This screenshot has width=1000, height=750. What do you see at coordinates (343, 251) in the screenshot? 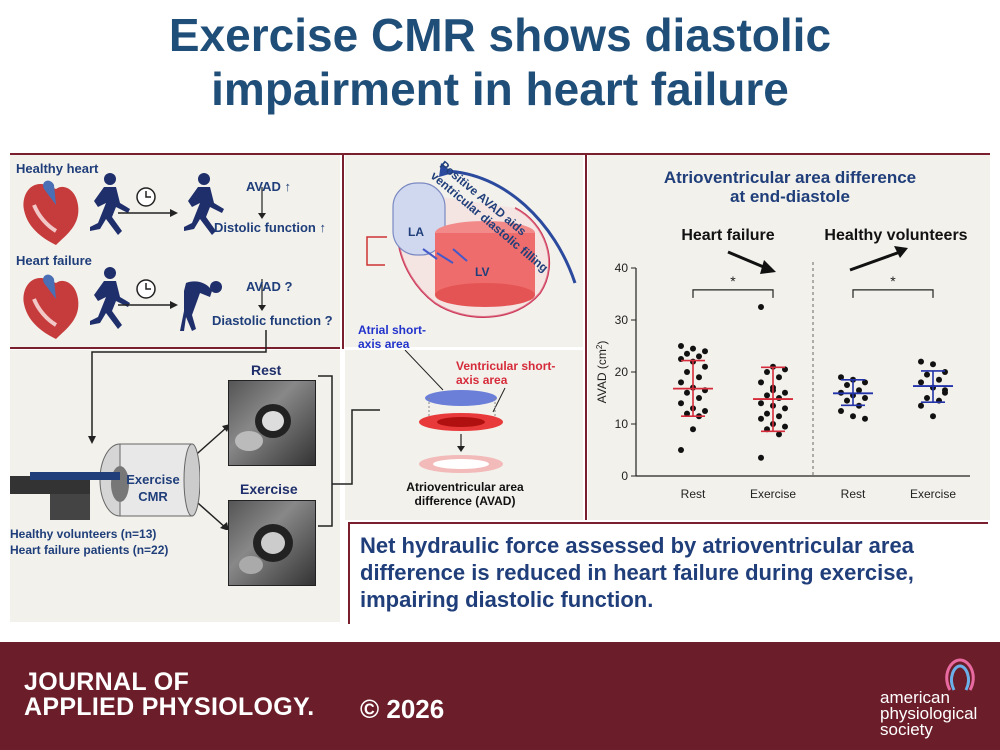
I see `divider-vert` at bounding box center [343, 251].